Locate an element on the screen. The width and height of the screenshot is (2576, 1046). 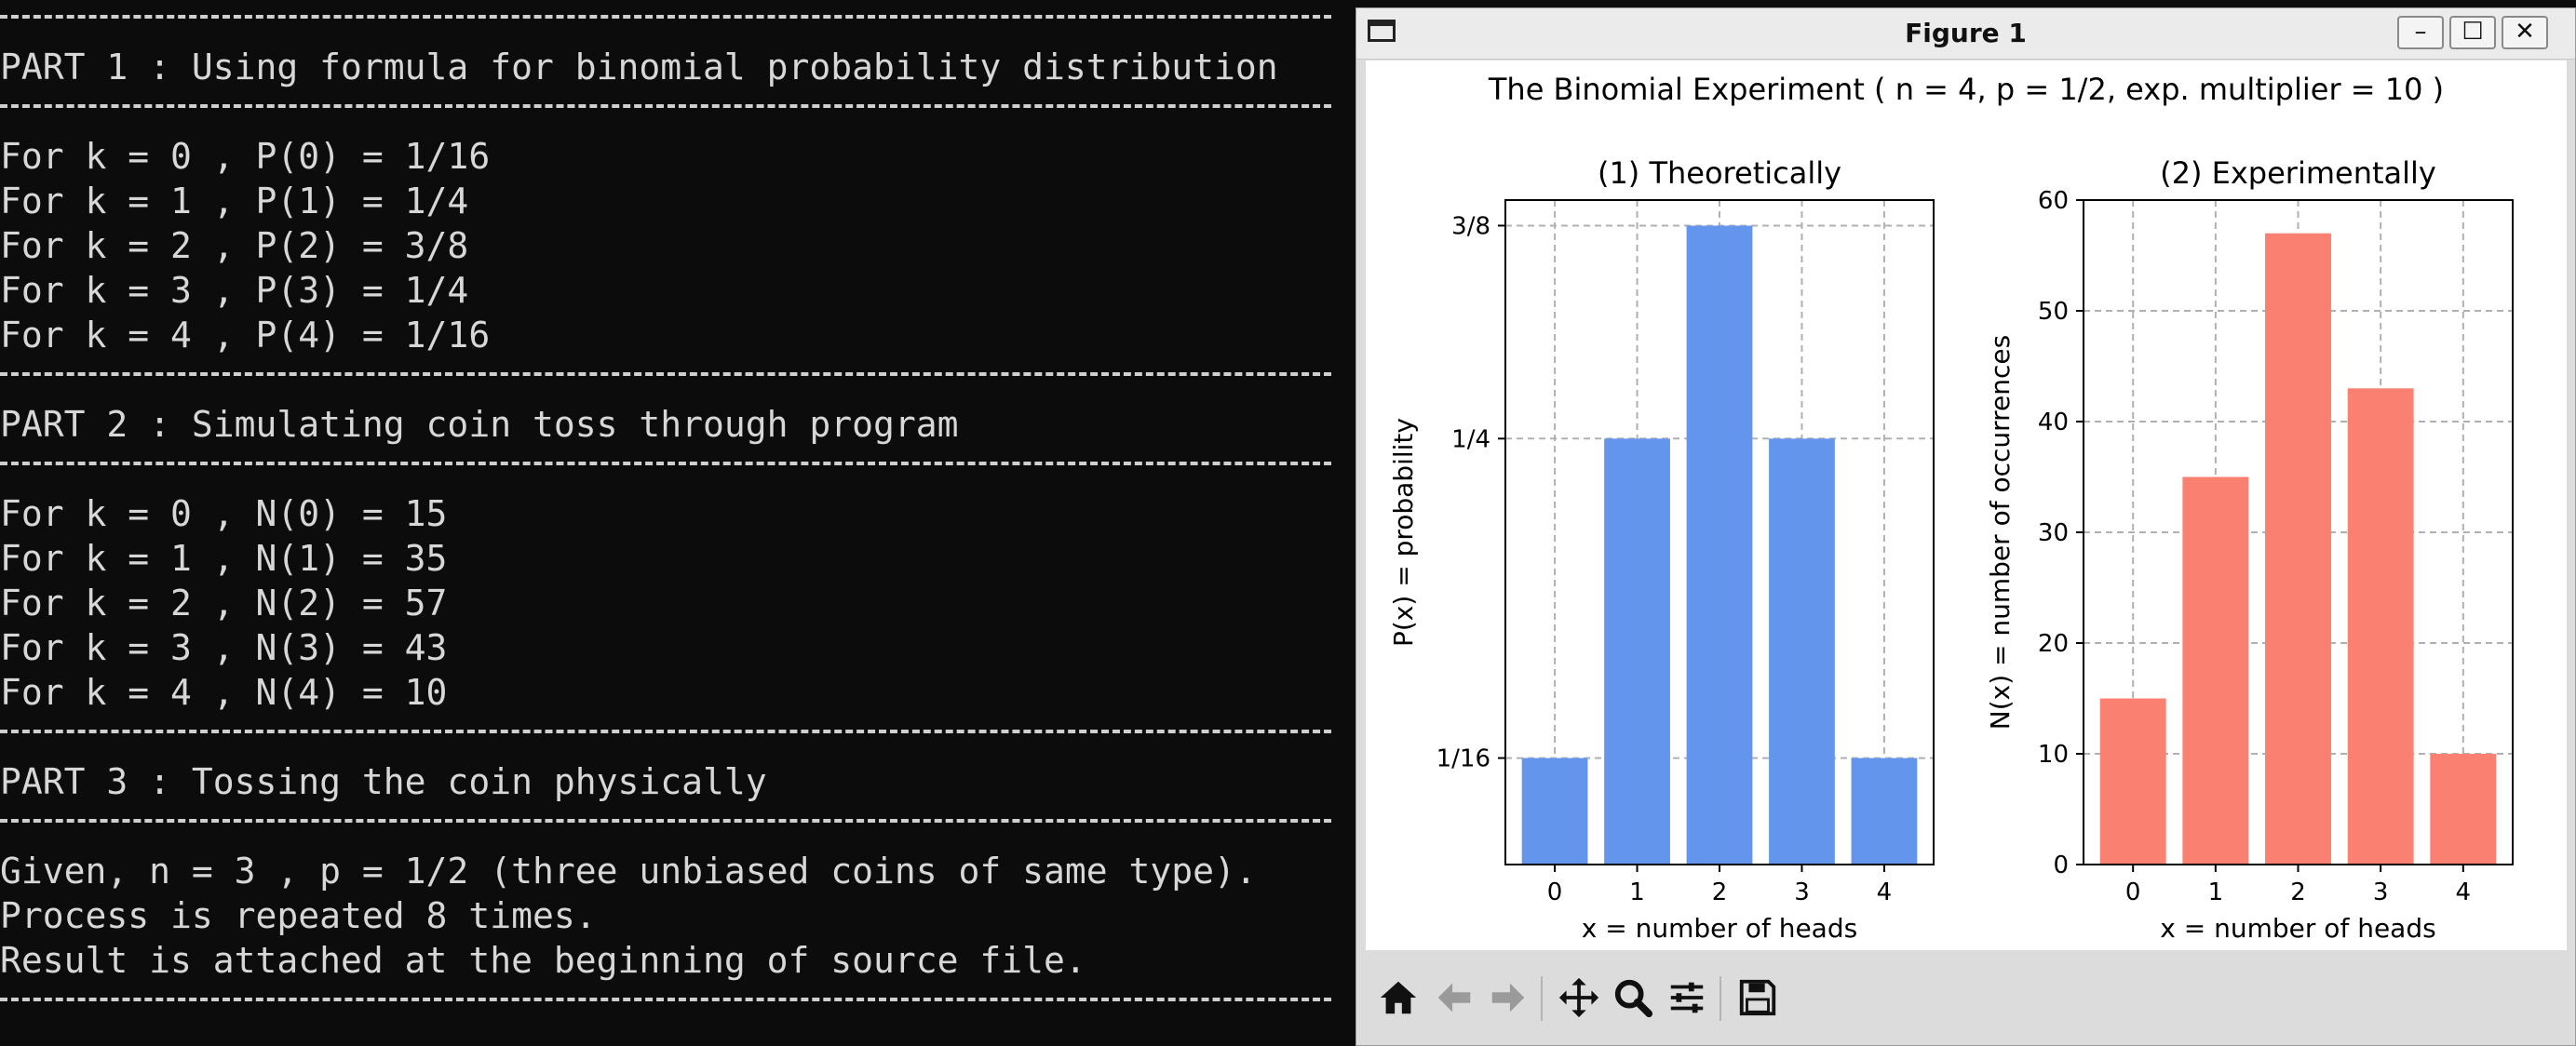
close-button: ✕ is located at coordinates (2525, 32).